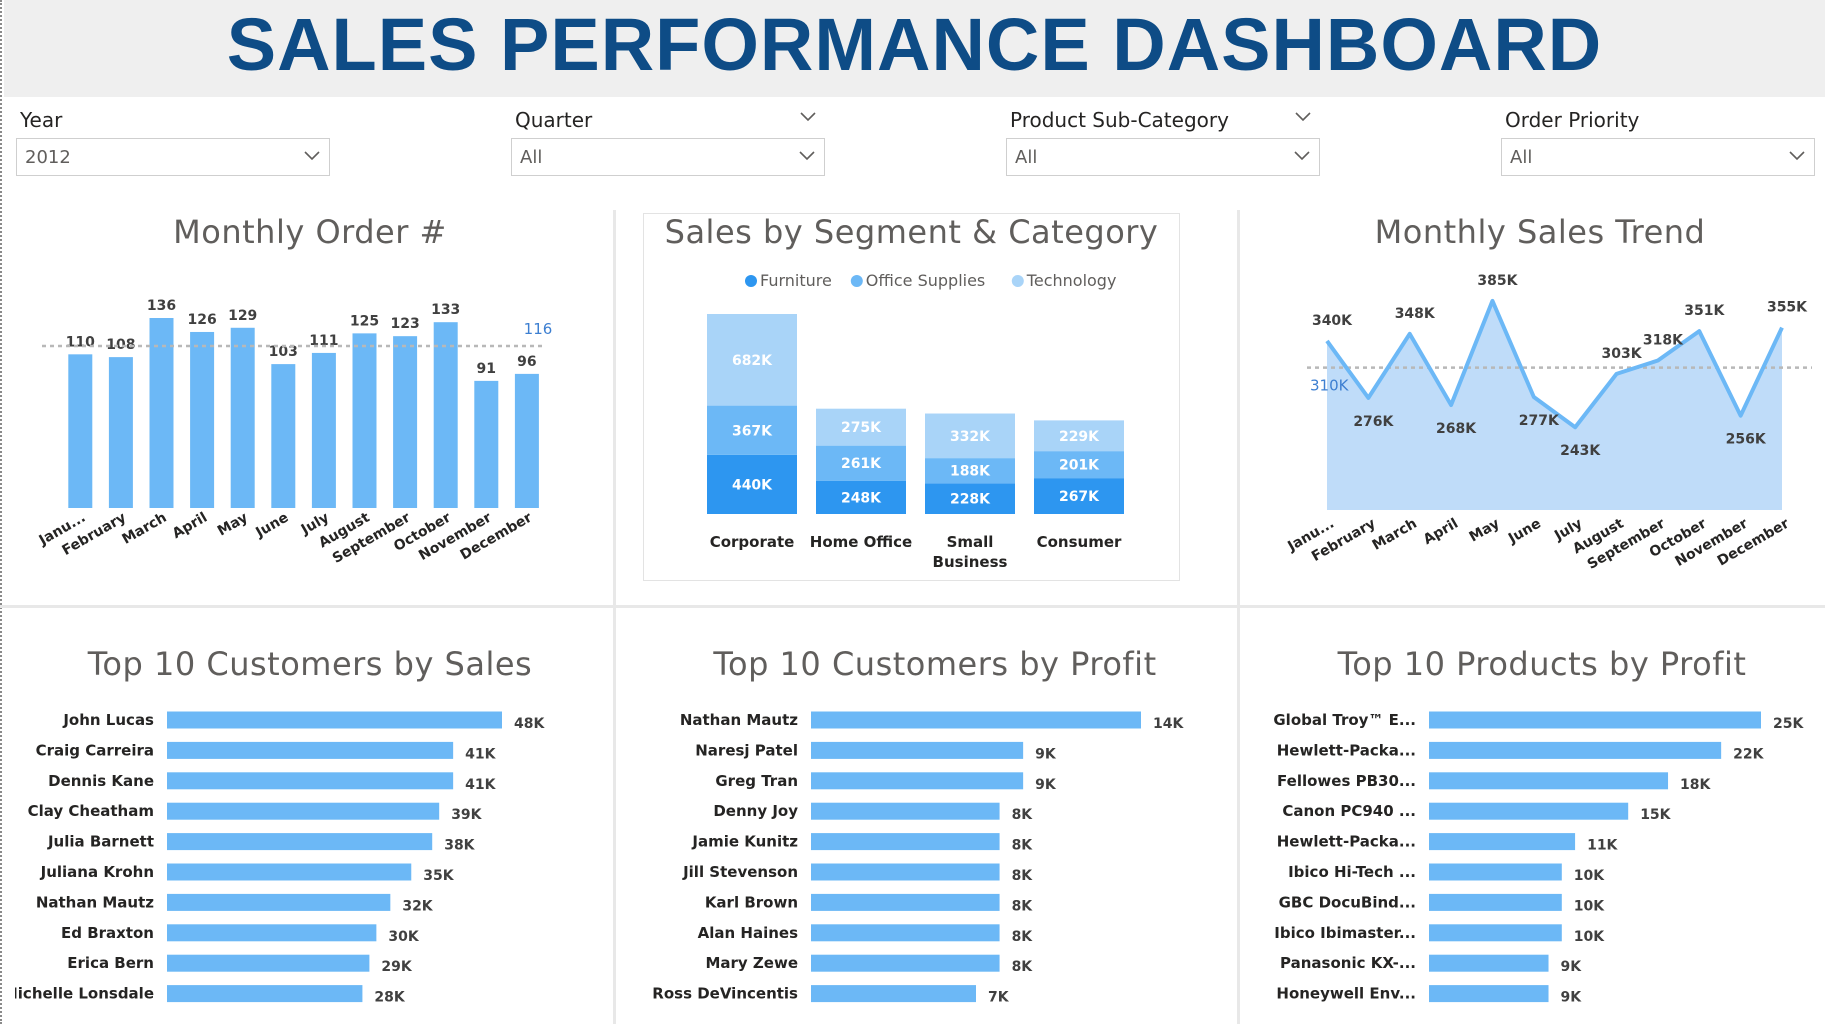 The image size is (1825, 1024). I want to click on header-band: SALES PERFORMANCE DASHBOARD, so click(914, 48).